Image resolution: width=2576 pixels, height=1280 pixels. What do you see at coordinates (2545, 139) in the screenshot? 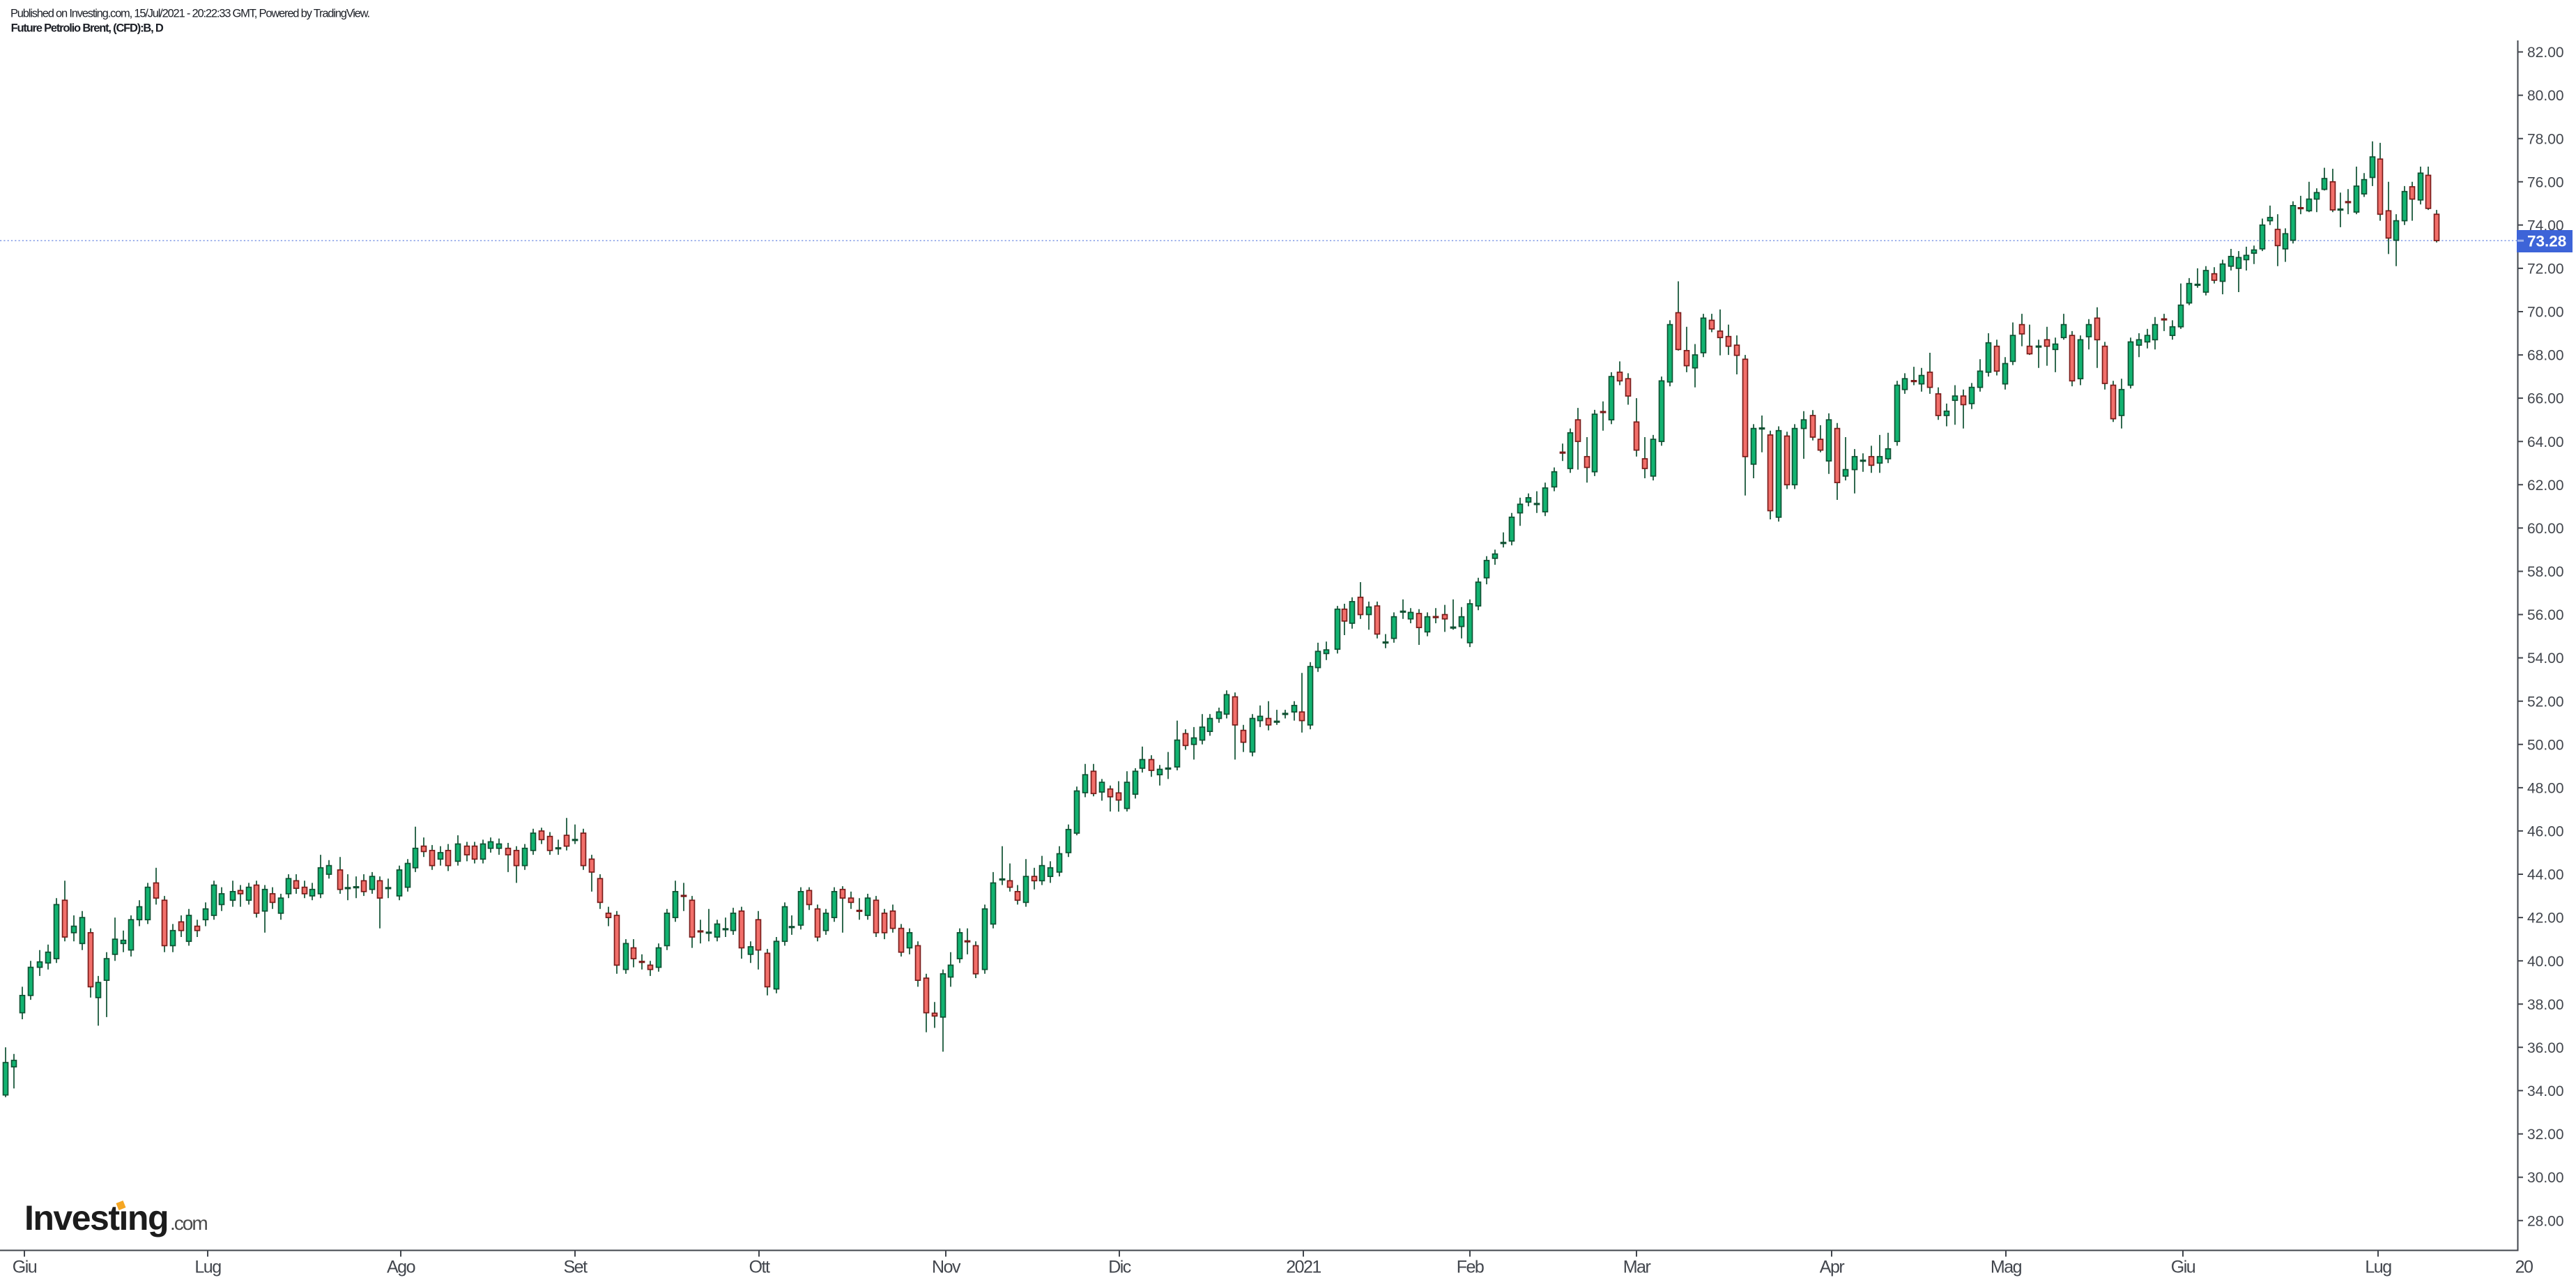
I see `svg-text: 78.00` at bounding box center [2545, 139].